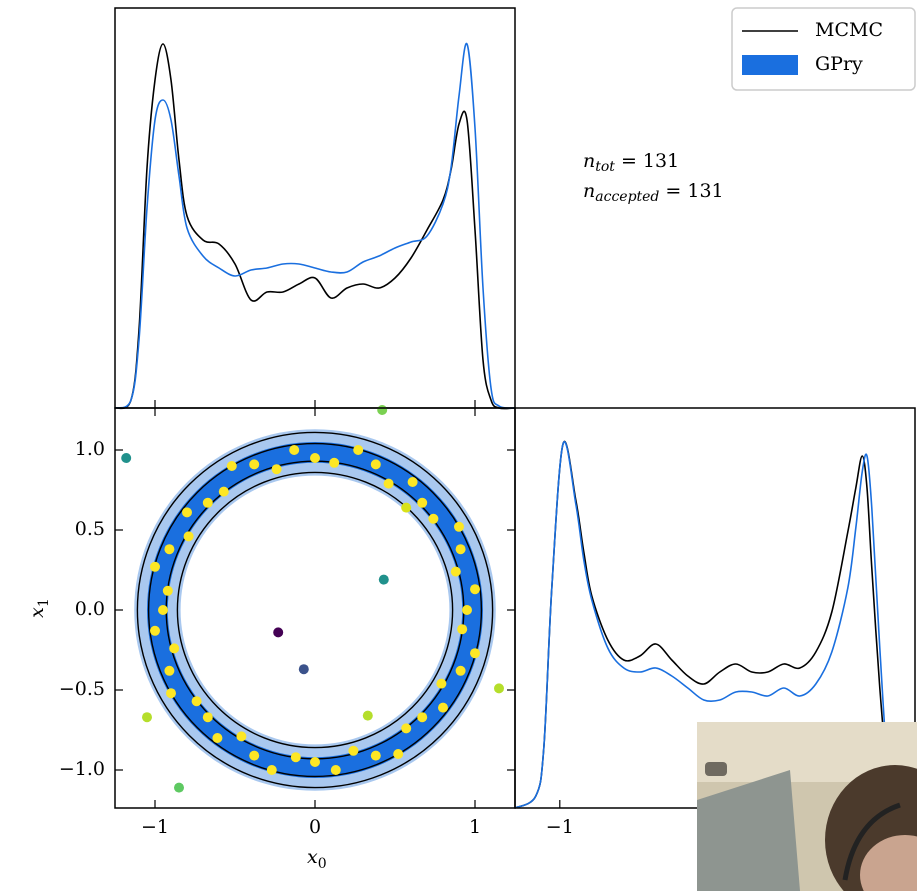 This screenshot has height=891, width=917. I want to click on x-axis-label-symbol: x, so click(312, 857).